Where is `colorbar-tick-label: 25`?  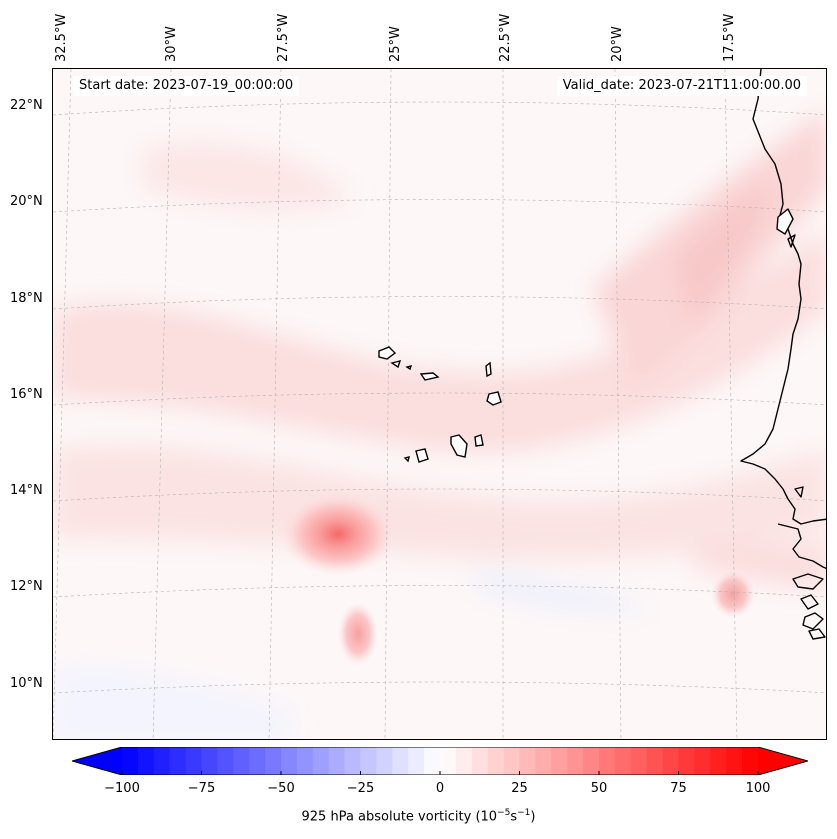
colorbar-tick-label: 25 is located at coordinates (519, 788).